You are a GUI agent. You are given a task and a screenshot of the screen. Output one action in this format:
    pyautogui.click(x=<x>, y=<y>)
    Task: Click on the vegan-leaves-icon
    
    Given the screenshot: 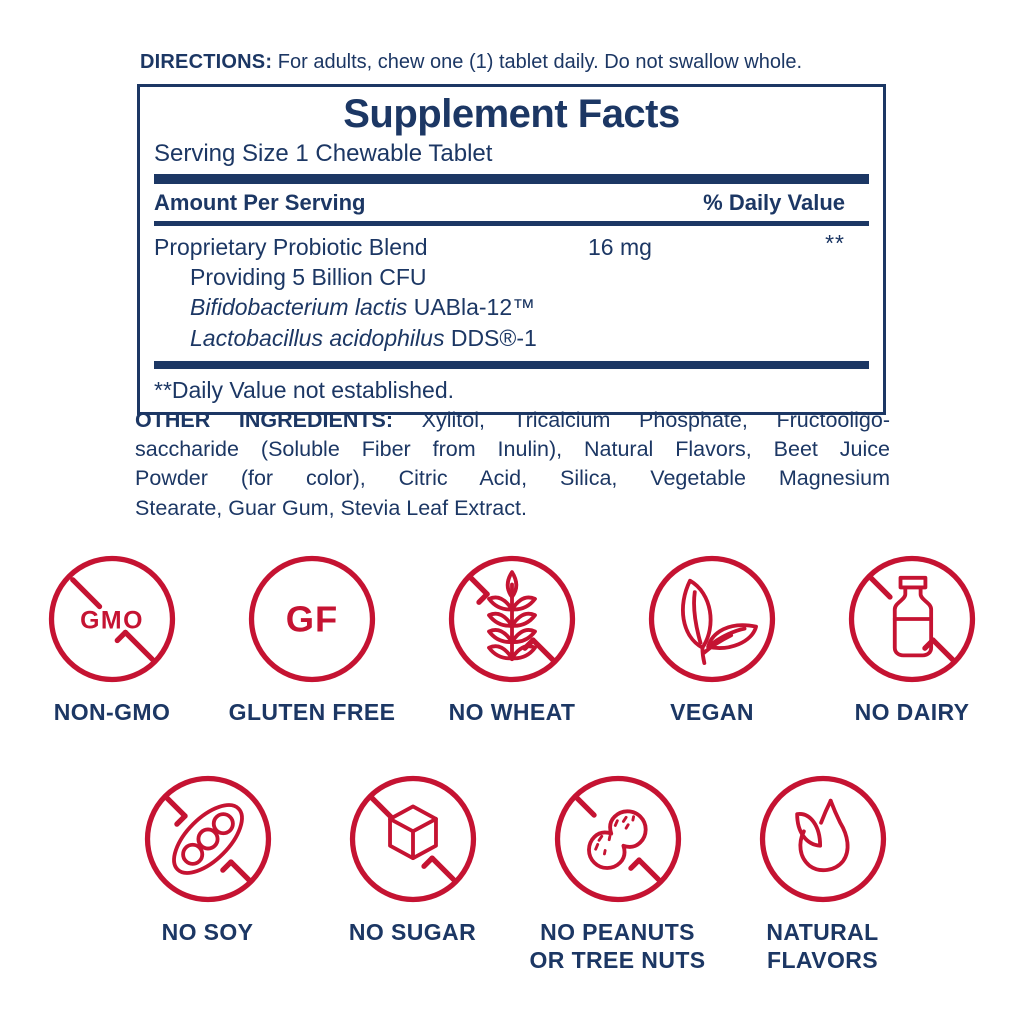 What is the action you would take?
    pyautogui.click(x=712, y=619)
    